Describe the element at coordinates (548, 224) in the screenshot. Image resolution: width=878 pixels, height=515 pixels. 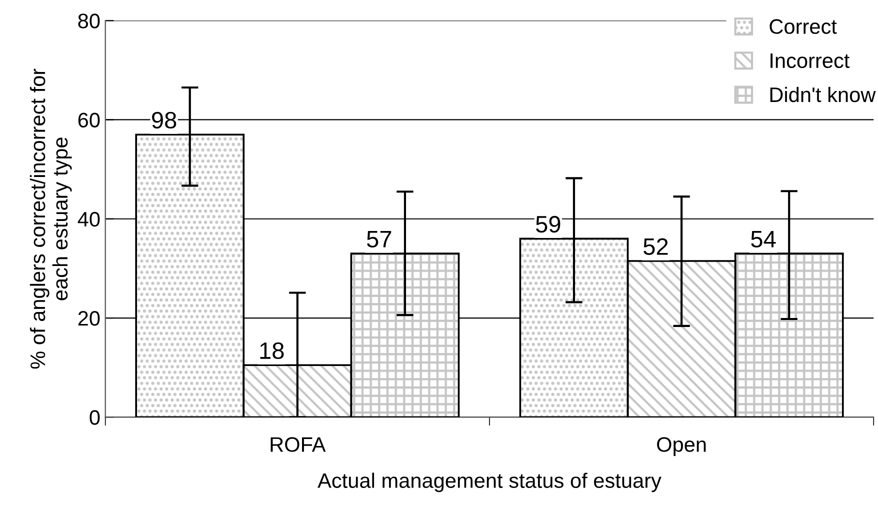
I see `annotation: 59` at that location.